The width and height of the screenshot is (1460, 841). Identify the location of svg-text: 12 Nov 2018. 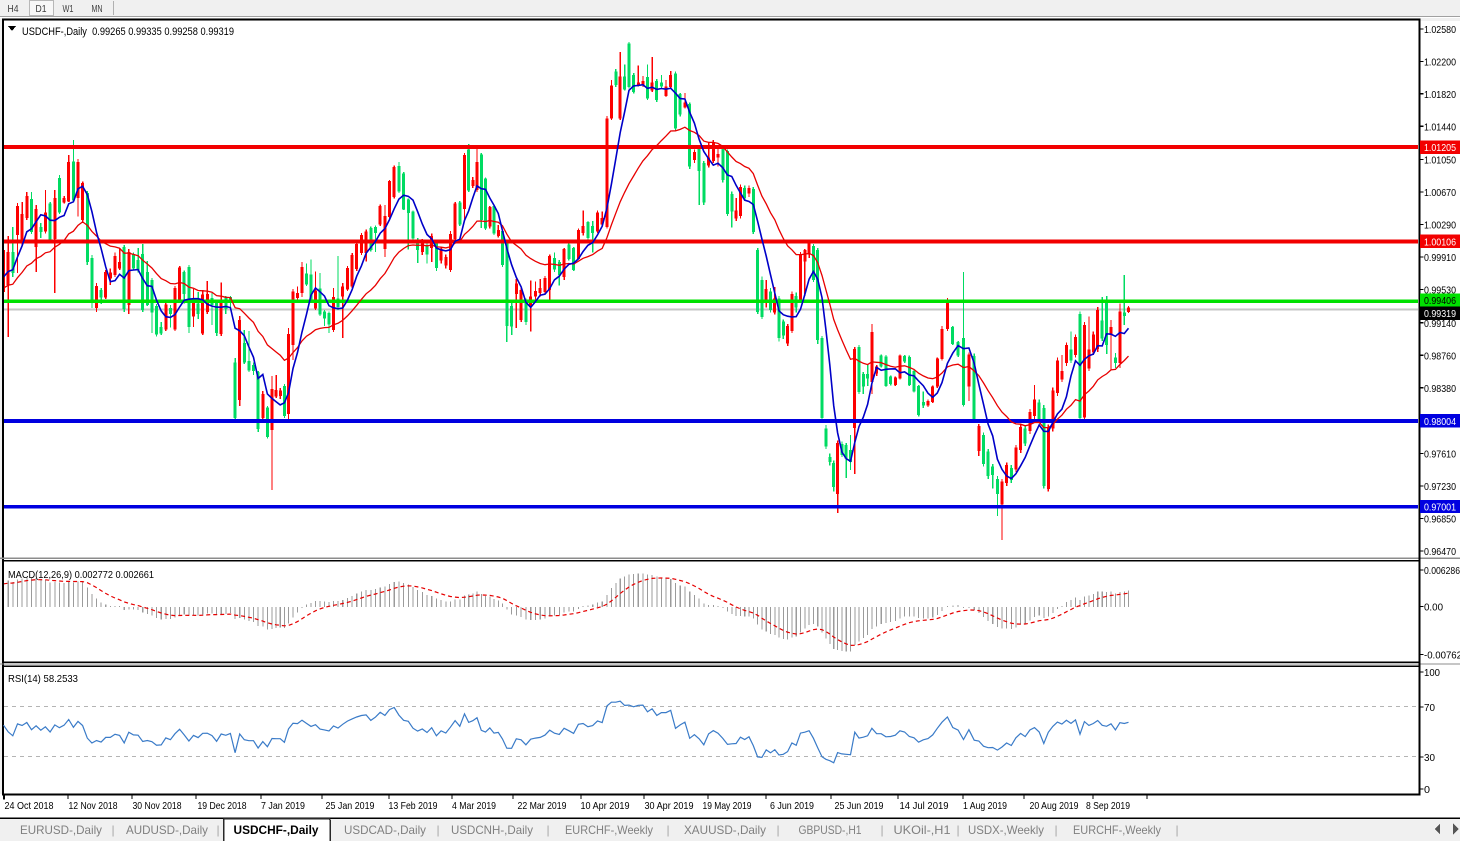
(93, 806).